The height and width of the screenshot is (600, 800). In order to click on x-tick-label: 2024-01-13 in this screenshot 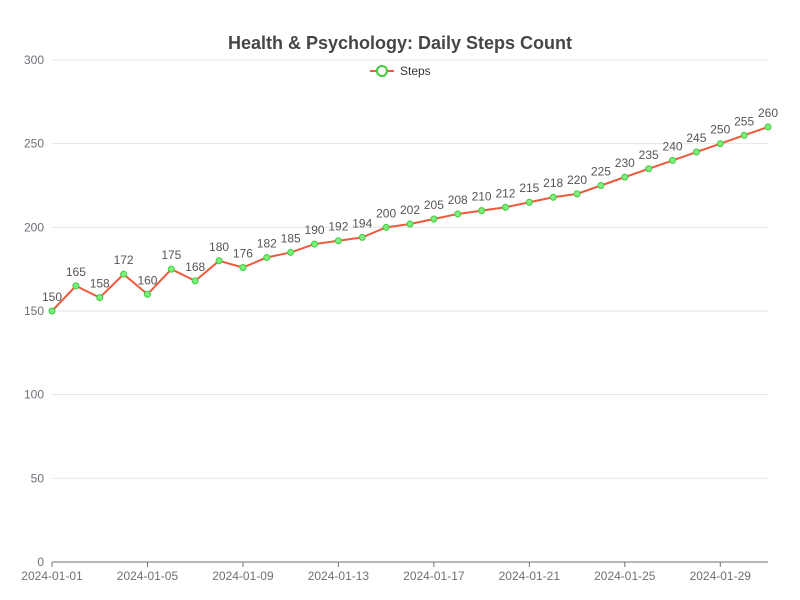, I will do `click(339, 576)`.